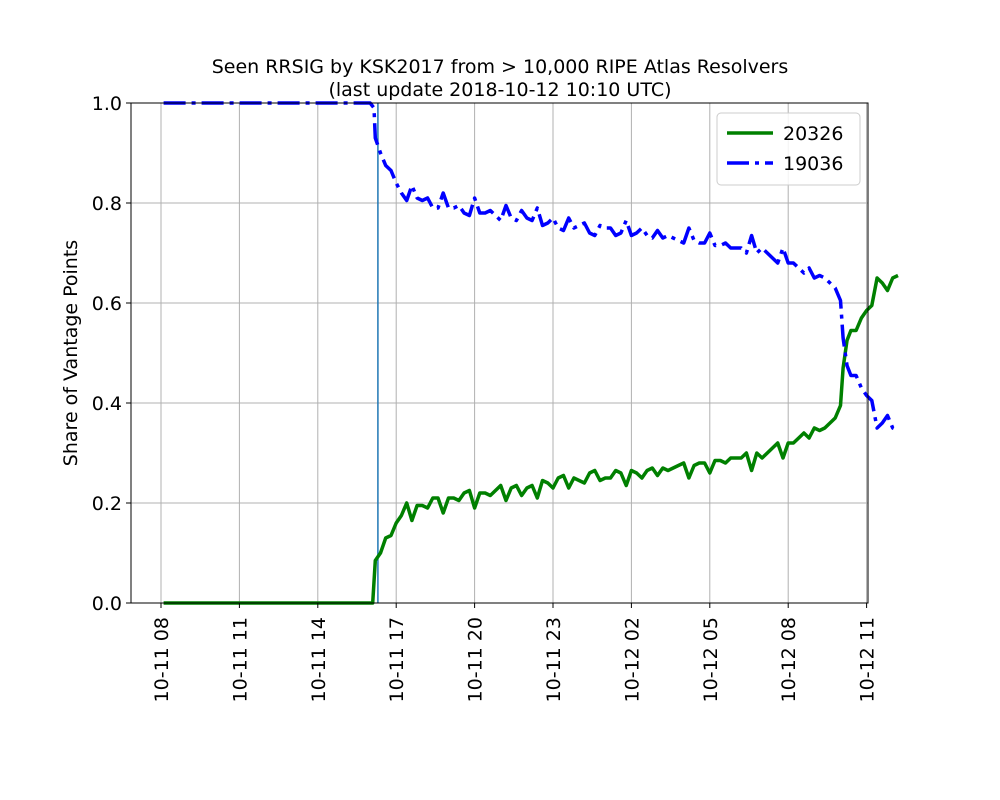 Image resolution: width=1000 pixels, height=800 pixels. Describe the element at coordinates (71, 353) in the screenshot. I see `y-axis-label: Share of Vantage Points` at that location.